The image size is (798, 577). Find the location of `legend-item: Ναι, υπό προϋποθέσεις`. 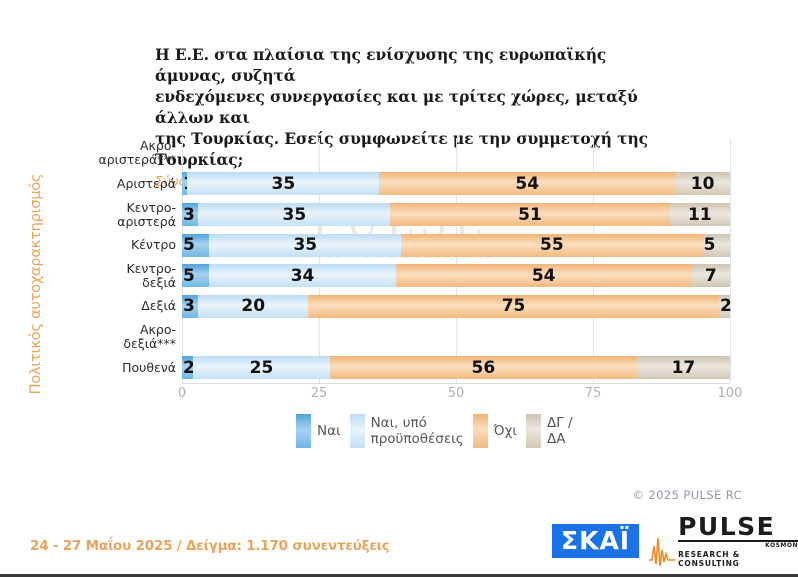

legend-item: Ναι, υπό προϋποθέσεις is located at coordinates (406, 431).